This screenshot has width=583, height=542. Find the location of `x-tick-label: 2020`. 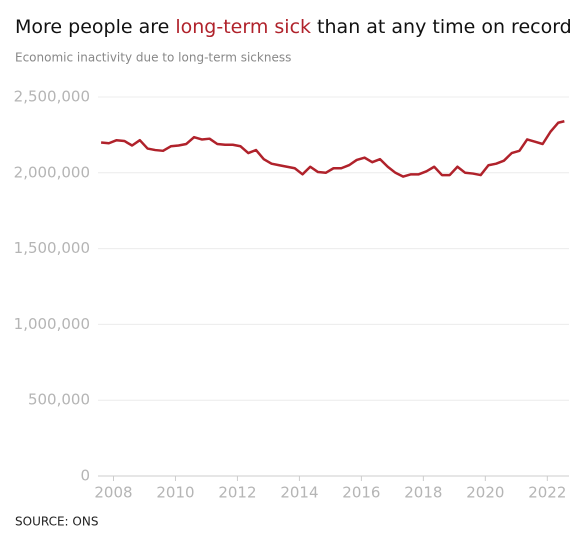

x-tick-label: 2020 is located at coordinates (485, 493).